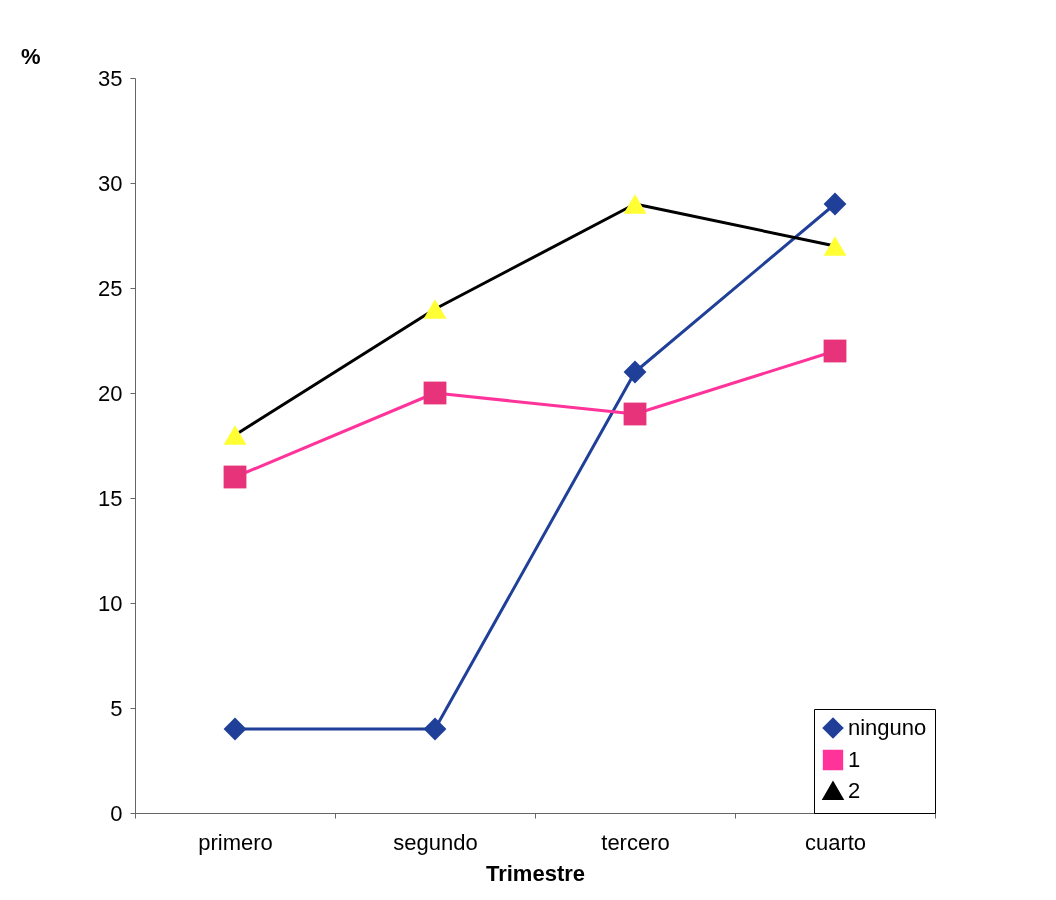 The width and height of the screenshot is (1056, 900). Describe the element at coordinates (635, 842) in the screenshot. I see `x-tick-label: tercero` at that location.